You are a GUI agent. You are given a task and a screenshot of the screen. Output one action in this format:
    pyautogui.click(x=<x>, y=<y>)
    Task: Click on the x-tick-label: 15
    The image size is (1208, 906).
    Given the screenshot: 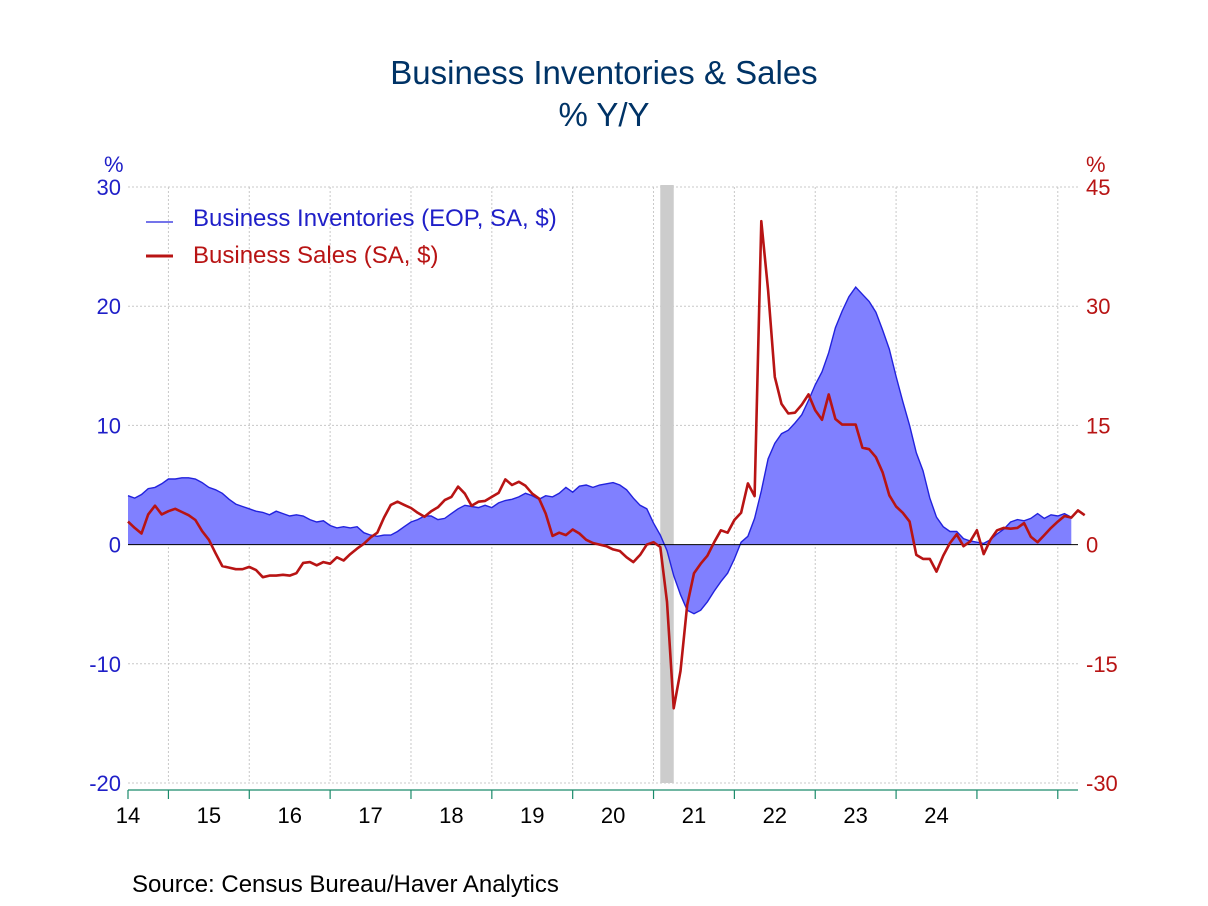 What is the action you would take?
    pyautogui.click(x=209, y=815)
    